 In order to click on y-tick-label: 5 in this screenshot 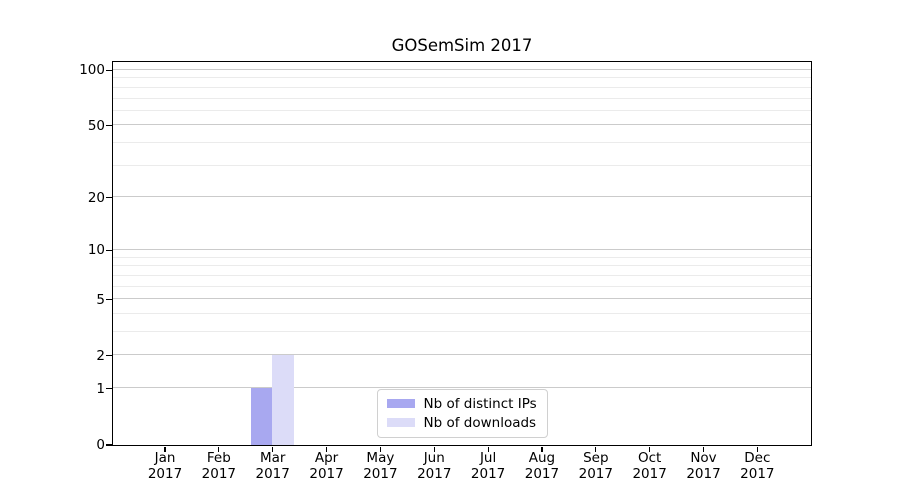, I will do `click(100, 299)`.